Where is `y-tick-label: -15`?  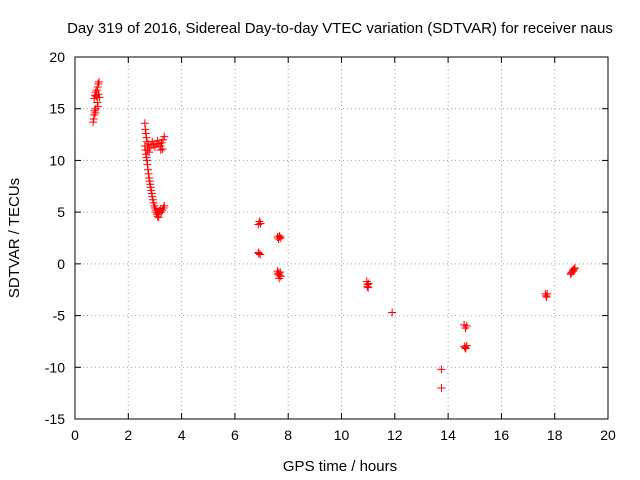
y-tick-label: -15 is located at coordinates (55, 419).